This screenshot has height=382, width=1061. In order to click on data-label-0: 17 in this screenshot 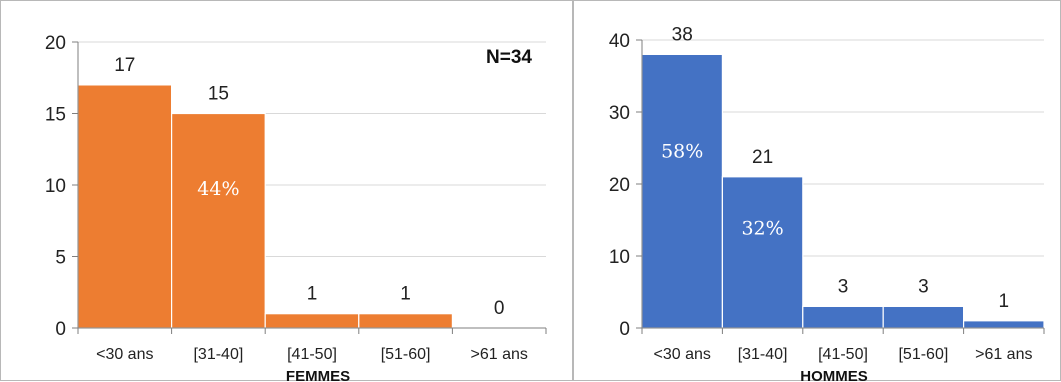, I will do `click(124, 65)`.